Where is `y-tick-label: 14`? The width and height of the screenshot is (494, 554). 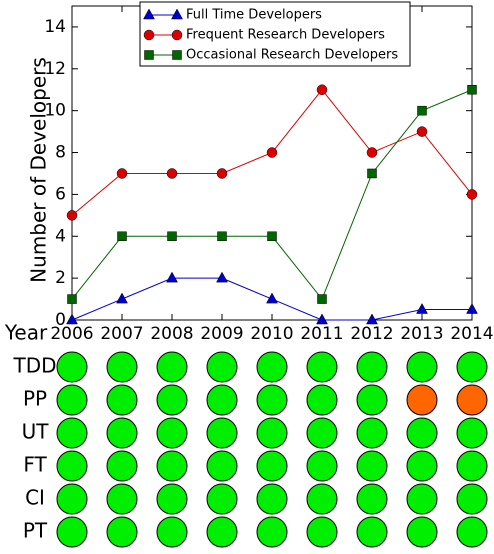
y-tick-label: 14 is located at coordinates (55, 27).